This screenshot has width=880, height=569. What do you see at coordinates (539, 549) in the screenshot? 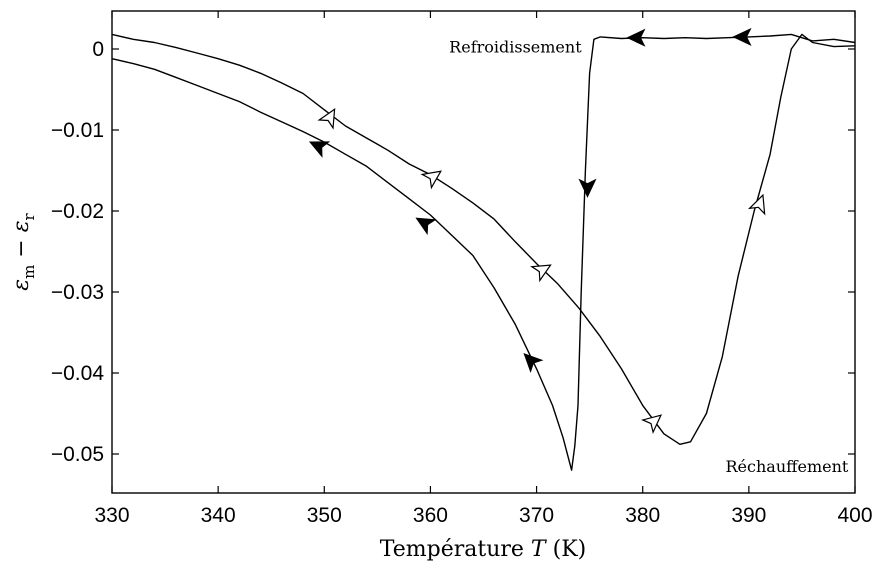
I see `x-axis-label-var: T` at bounding box center [539, 549].